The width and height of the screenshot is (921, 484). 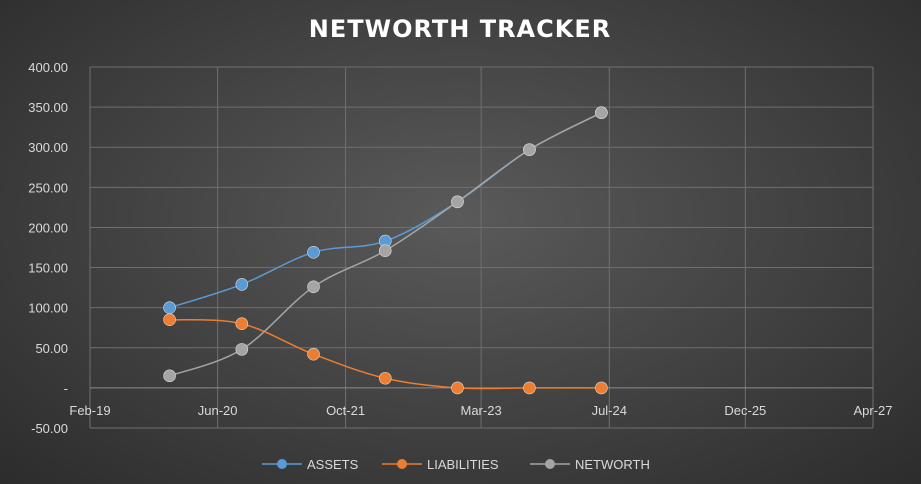 What do you see at coordinates (345, 410) in the screenshot?
I see `x-tick-label: Oct-21` at bounding box center [345, 410].